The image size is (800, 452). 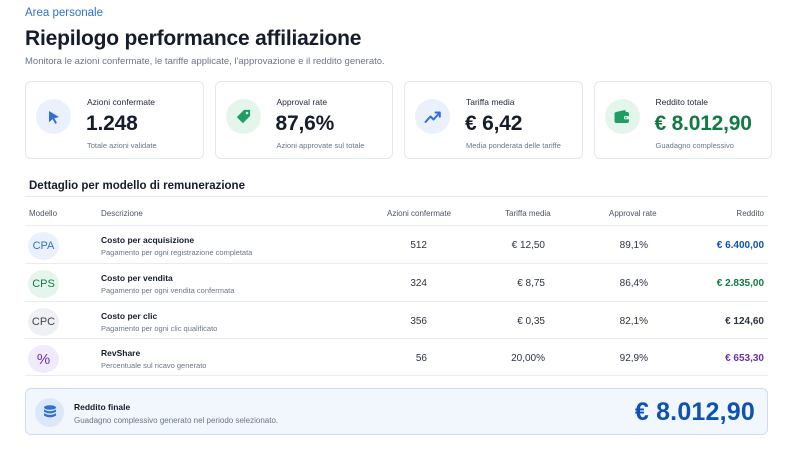 What do you see at coordinates (305, 123) in the screenshot?
I see `kpi-value: 87,6%` at bounding box center [305, 123].